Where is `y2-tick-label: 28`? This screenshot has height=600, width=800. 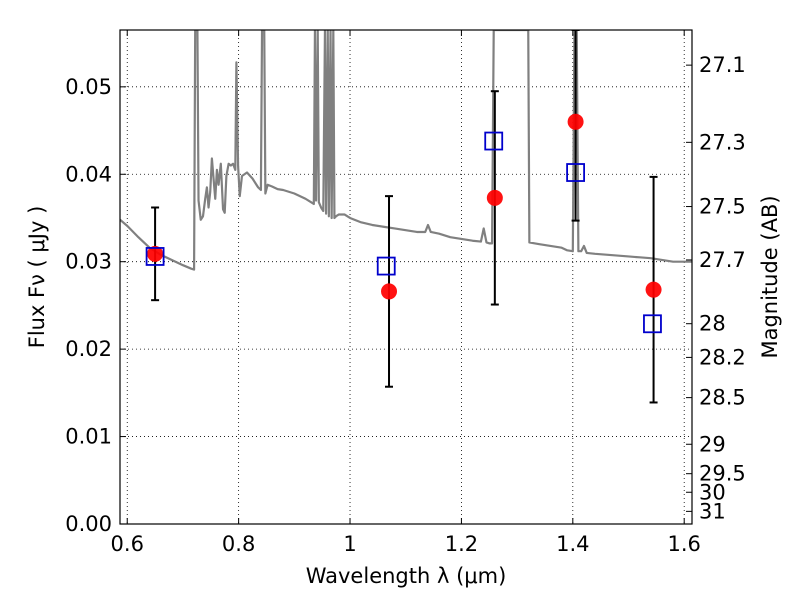 y2-tick-label: 28 is located at coordinates (712, 324).